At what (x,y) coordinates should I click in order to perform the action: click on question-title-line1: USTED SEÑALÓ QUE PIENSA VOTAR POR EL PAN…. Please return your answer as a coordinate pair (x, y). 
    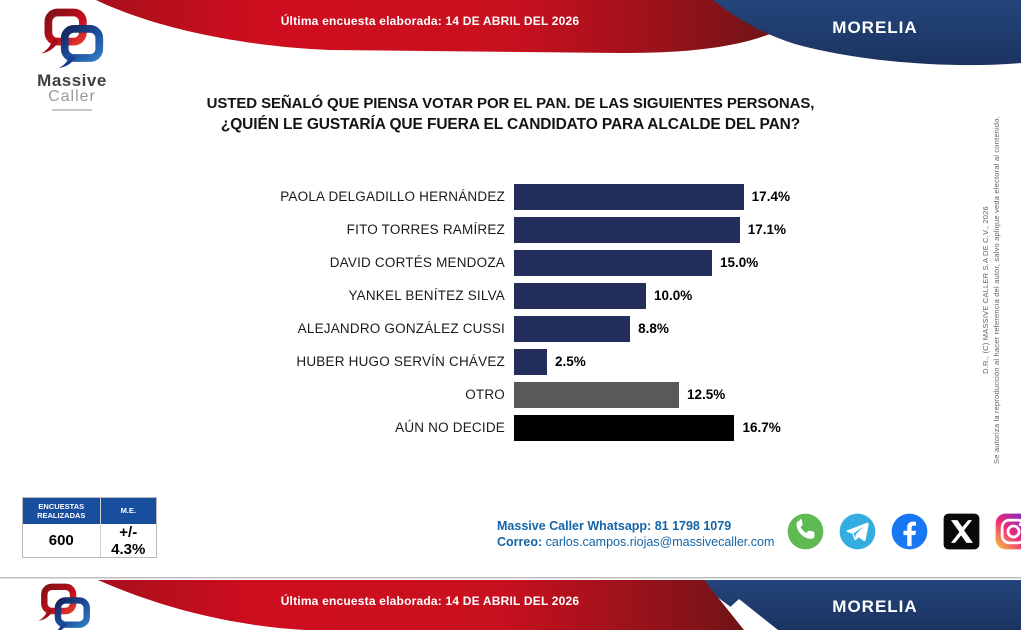
    Looking at the image, I should click on (510, 103).